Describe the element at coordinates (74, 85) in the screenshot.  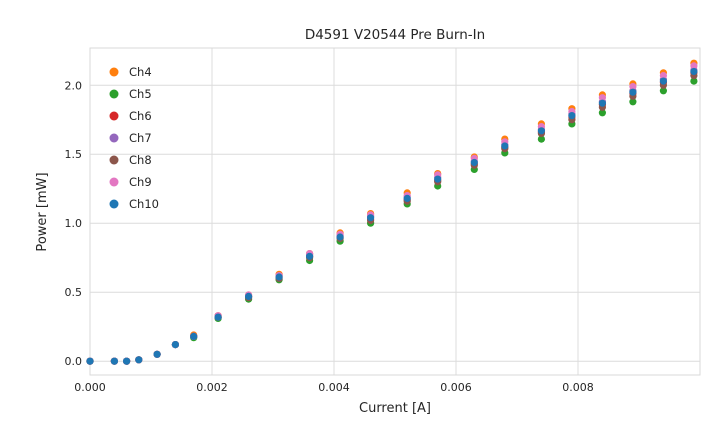
I see `y-tick-label: 2.0` at that location.